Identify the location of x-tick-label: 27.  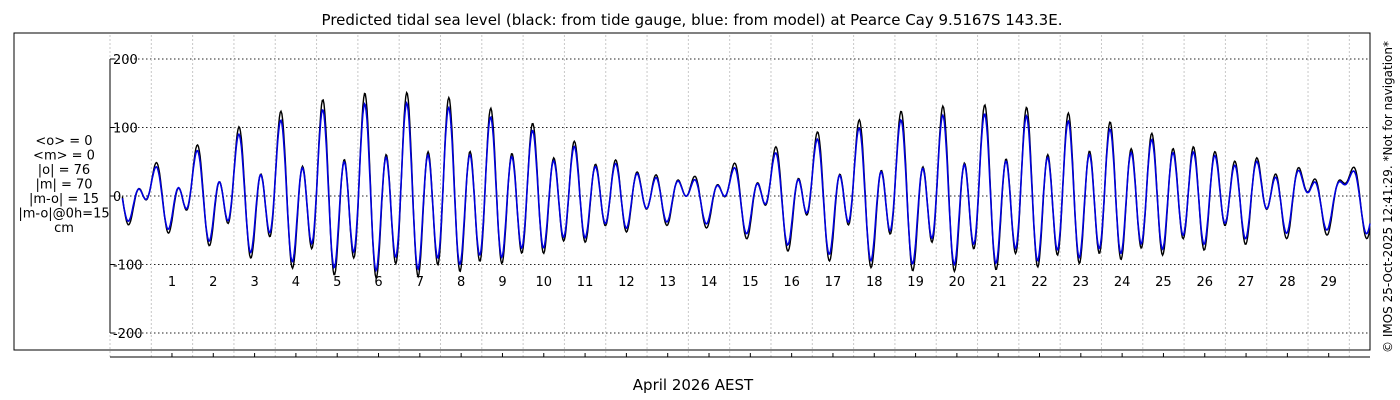
(1246, 282).